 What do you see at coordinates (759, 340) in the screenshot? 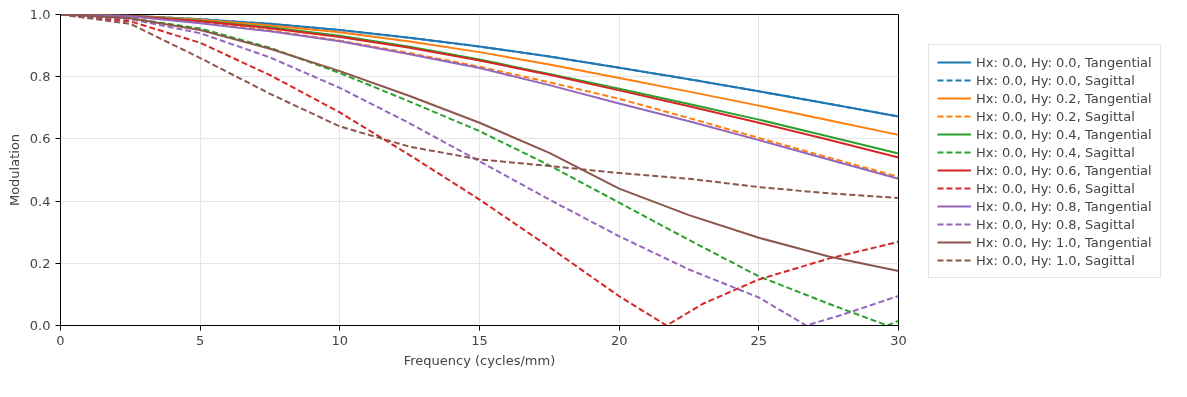
I see `x-tick-label: 25` at bounding box center [759, 340].